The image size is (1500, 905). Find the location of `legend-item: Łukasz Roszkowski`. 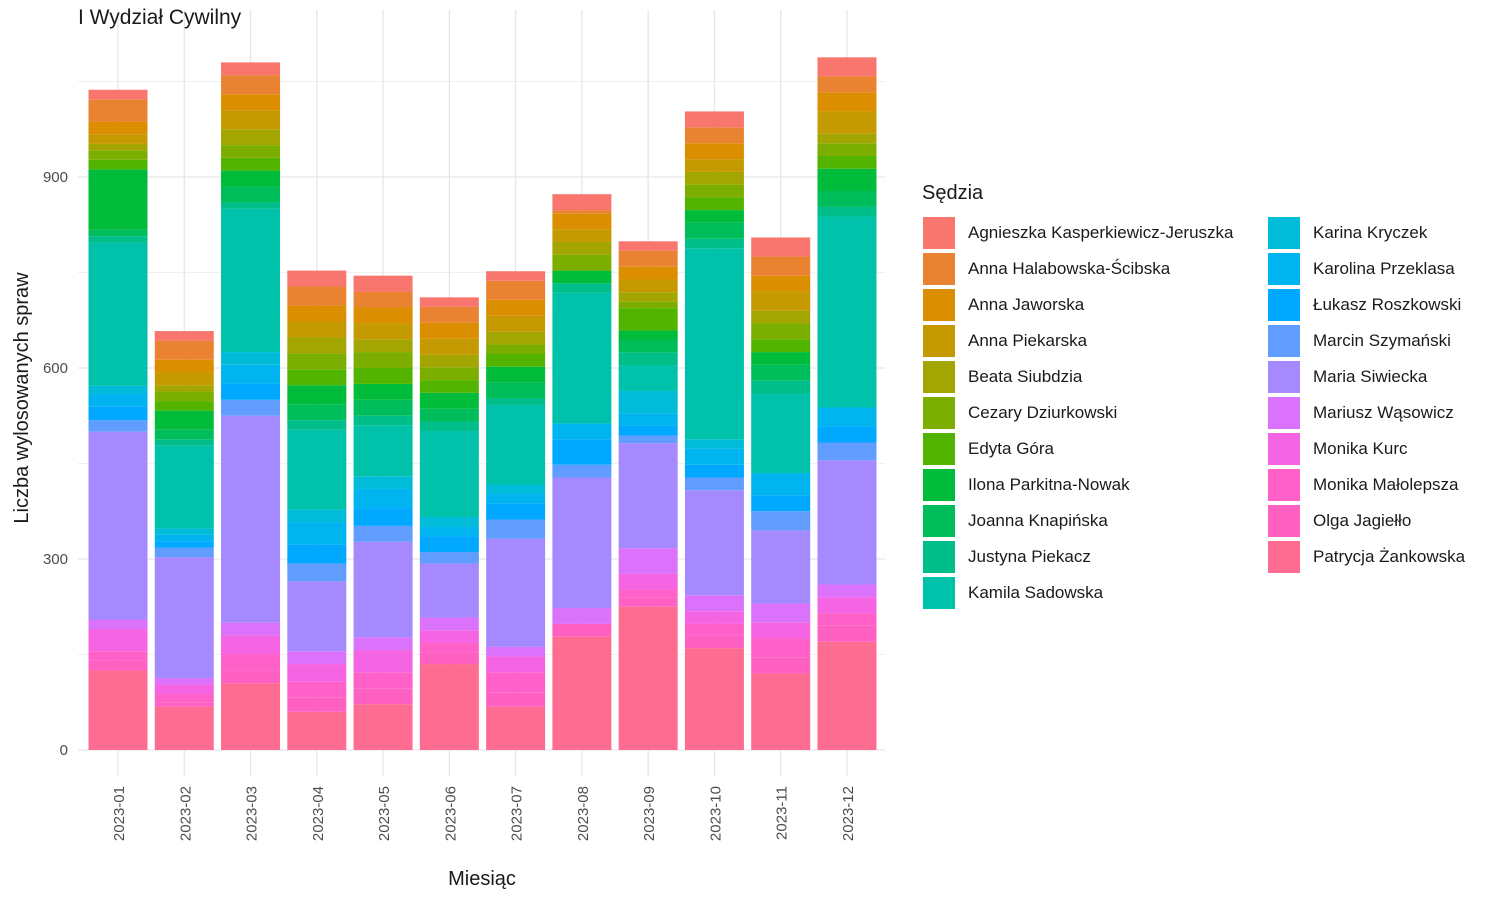

legend-item: Łukasz Roszkowski is located at coordinates (1383, 305).